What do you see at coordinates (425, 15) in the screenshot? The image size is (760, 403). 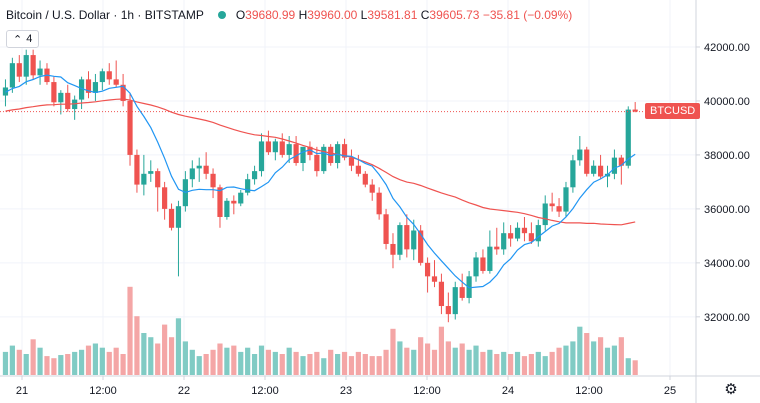 I see `close-label: C` at bounding box center [425, 15].